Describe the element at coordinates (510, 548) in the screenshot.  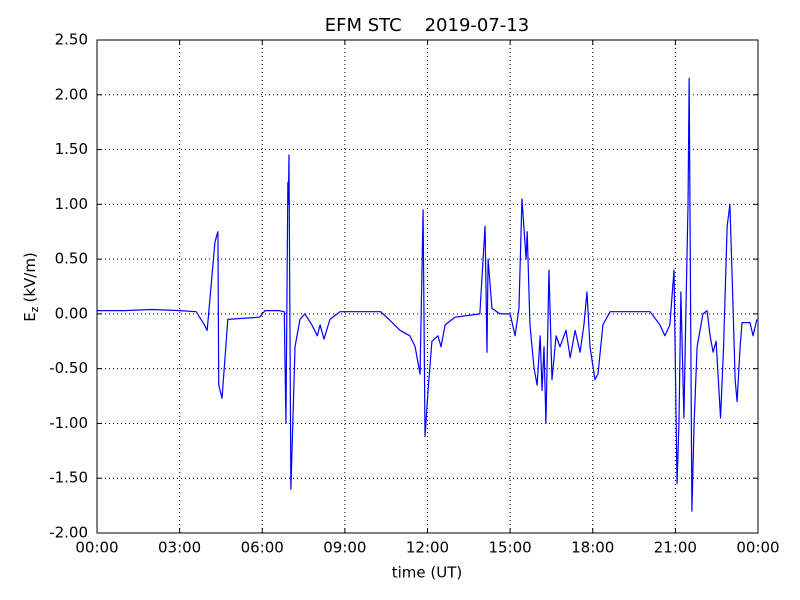
I see `x-tick-label: 15:00` at that location.